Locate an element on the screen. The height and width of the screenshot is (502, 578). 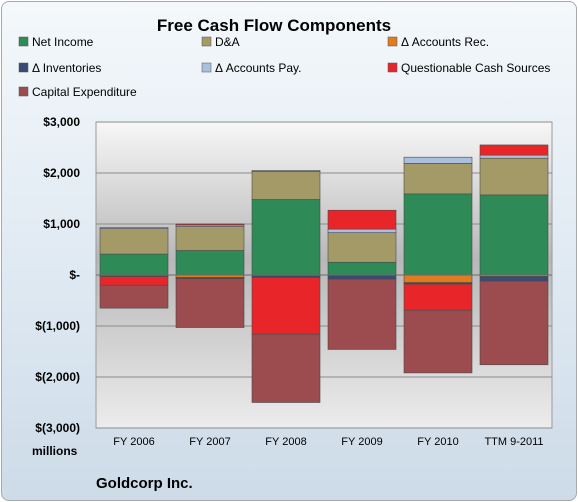
bar-delta-inventories-fy-2009 is located at coordinates (362, 277).